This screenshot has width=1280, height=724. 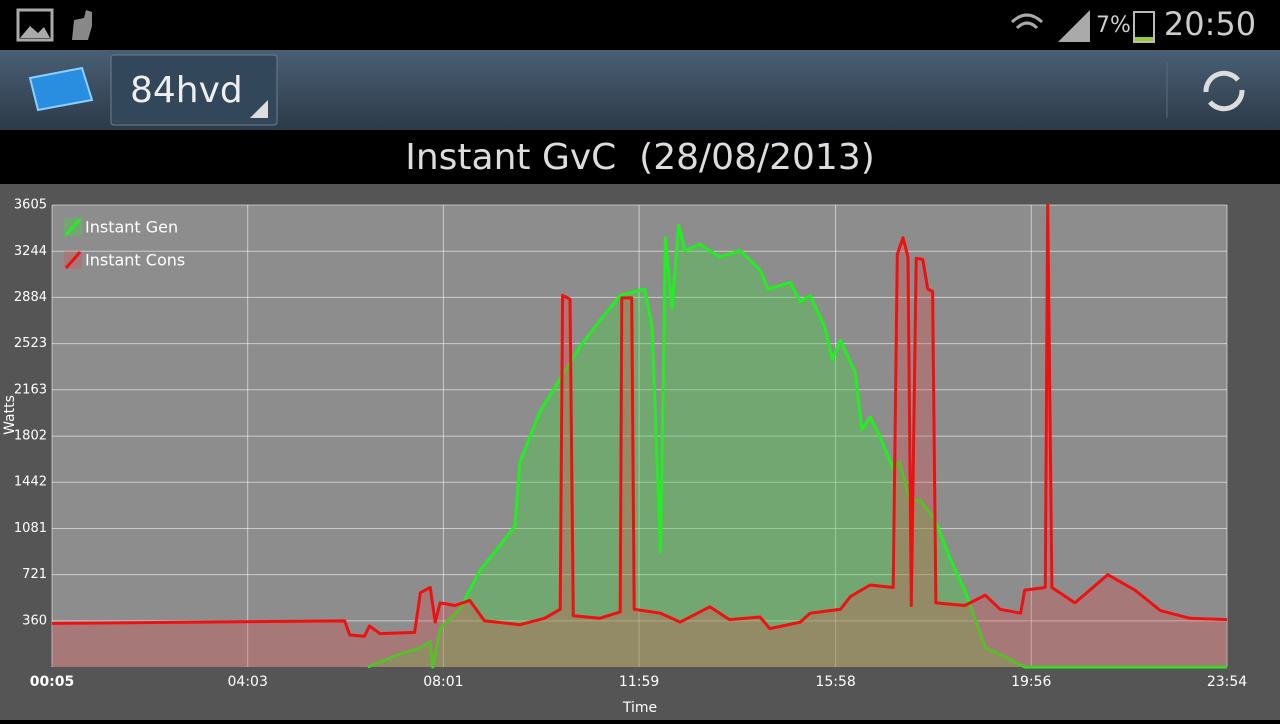 I want to click on signal-icon, so click(x=1074, y=26).